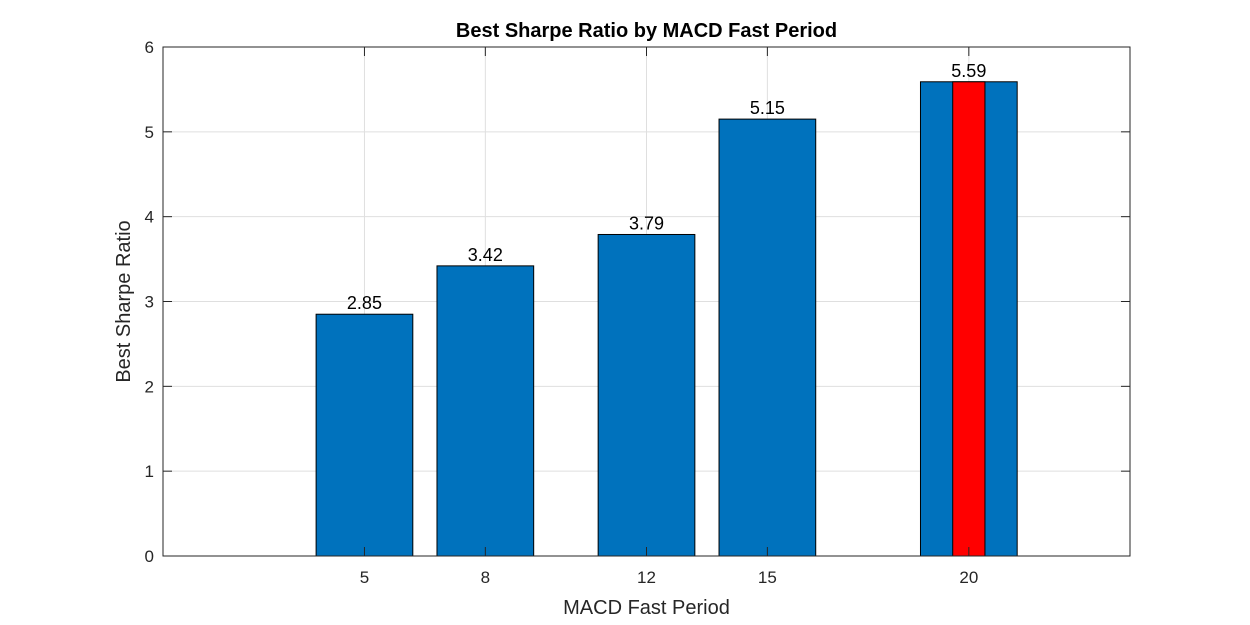 The width and height of the screenshot is (1250, 625). What do you see at coordinates (968, 577) in the screenshot?
I see `x-tick-label: 20` at bounding box center [968, 577].